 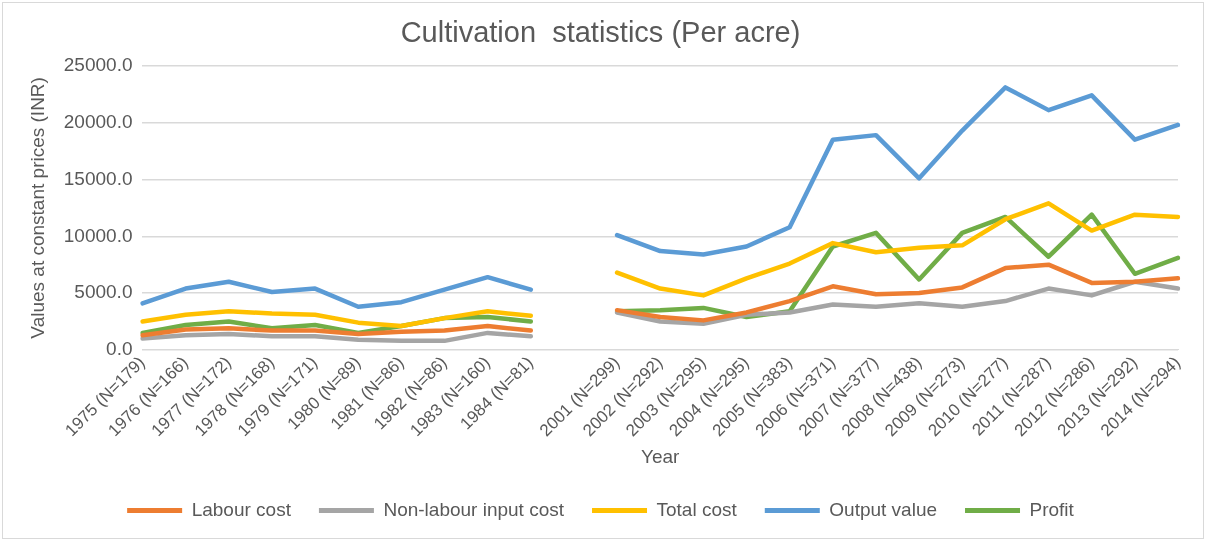 What do you see at coordinates (98, 65) in the screenshot?
I see `y-tick-label: 25000.0` at bounding box center [98, 65].